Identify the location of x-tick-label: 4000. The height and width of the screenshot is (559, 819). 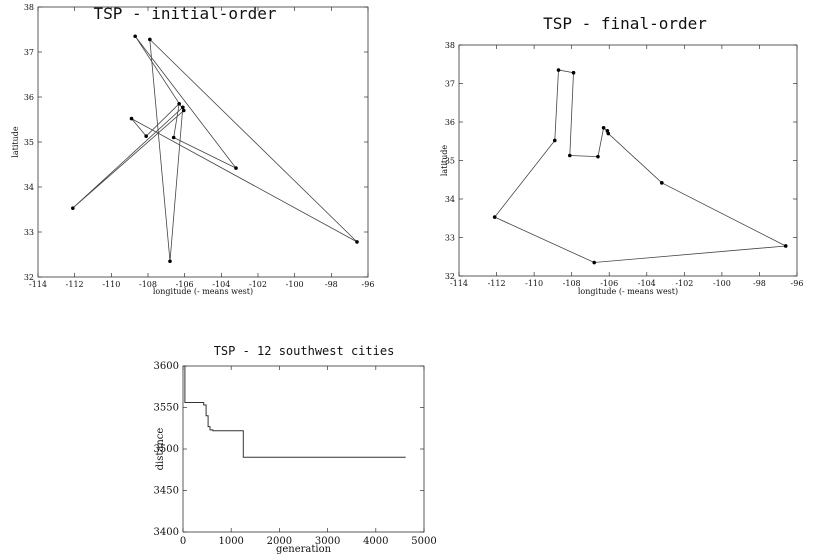
(375, 541).